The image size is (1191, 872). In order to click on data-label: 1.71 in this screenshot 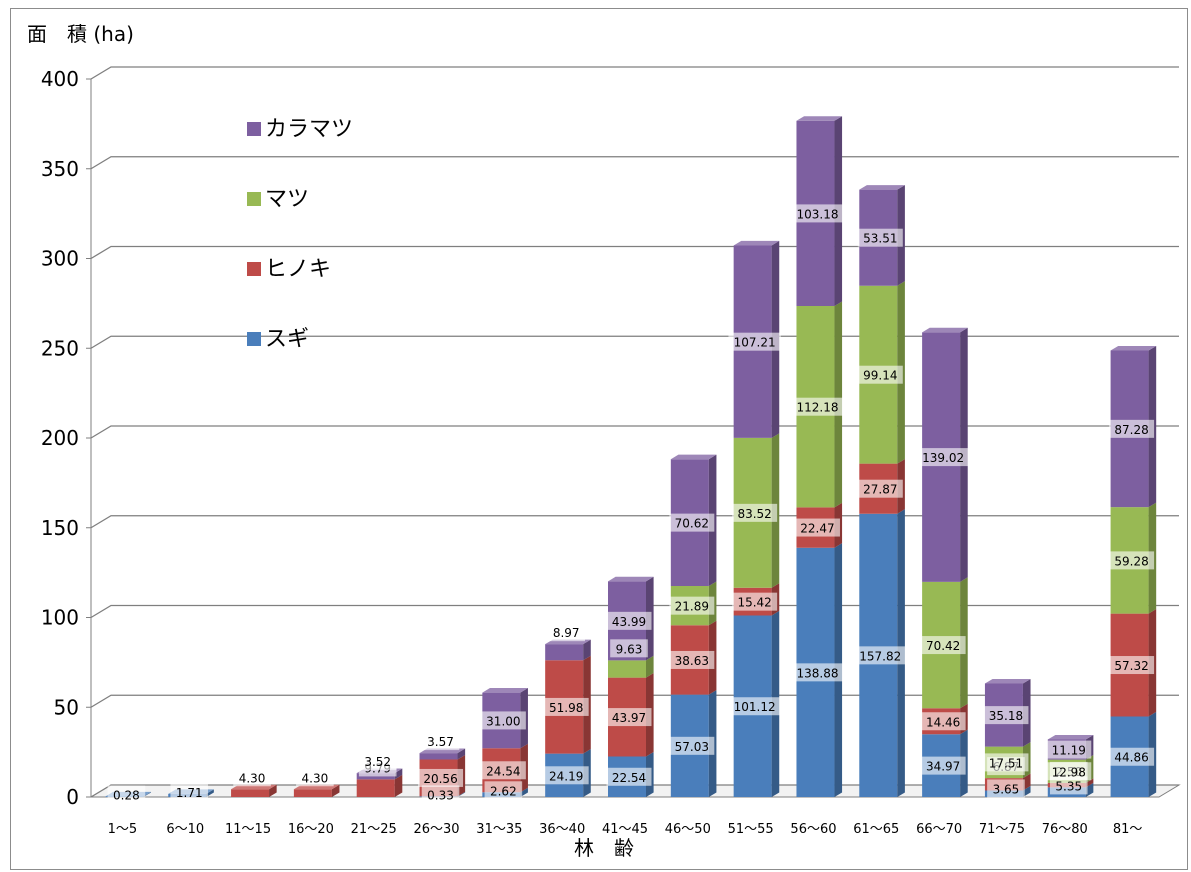, I will do `click(189, 791)`.